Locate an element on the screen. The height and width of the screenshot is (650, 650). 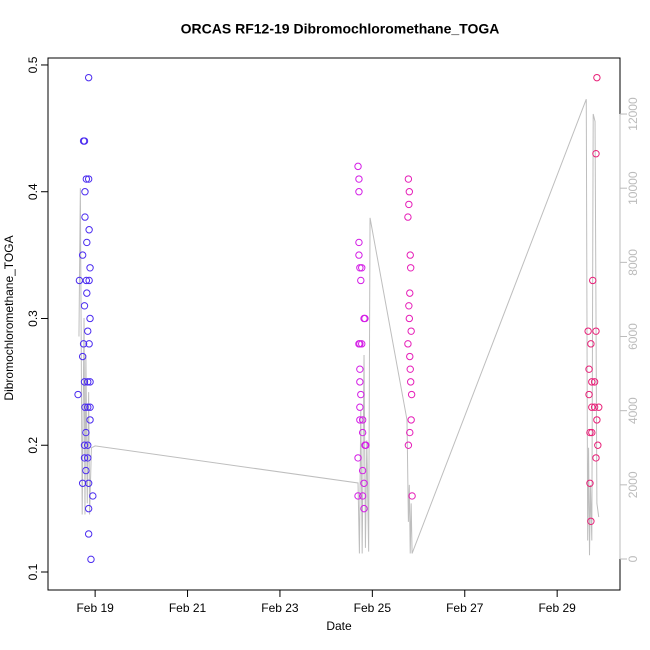
y-tick-label: 0.5 is located at coordinates (33, 64).